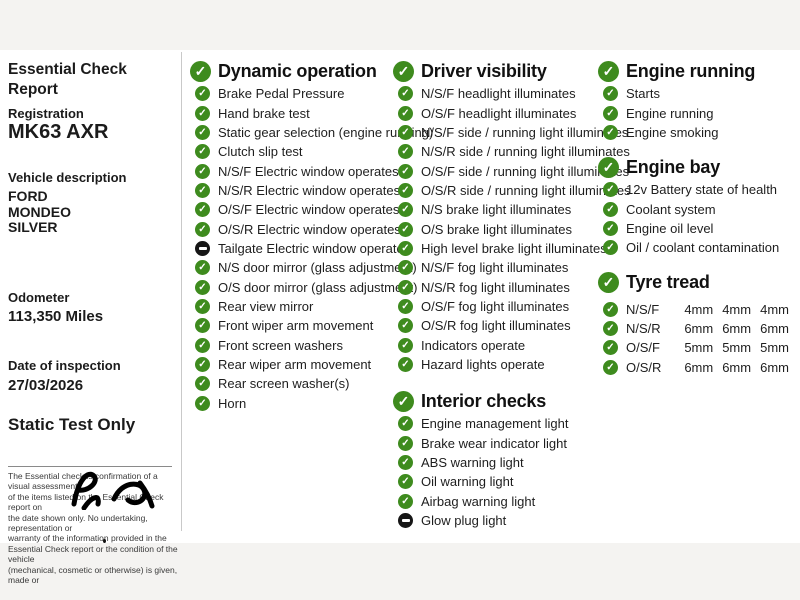 The image size is (800, 600). I want to click on check-item-label: Engine oil level, so click(670, 228).